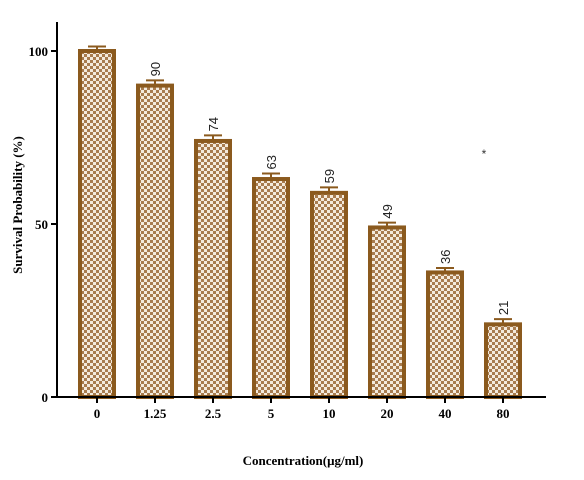  What do you see at coordinates (41, 224) in the screenshot?
I see `y-tick-label: 50` at bounding box center [41, 224].